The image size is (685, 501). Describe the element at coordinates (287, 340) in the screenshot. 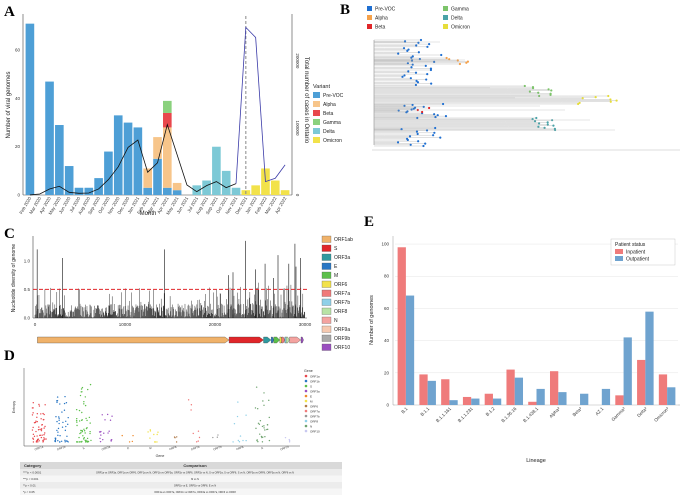

I see `panel-c-gene-orf8` at that location.